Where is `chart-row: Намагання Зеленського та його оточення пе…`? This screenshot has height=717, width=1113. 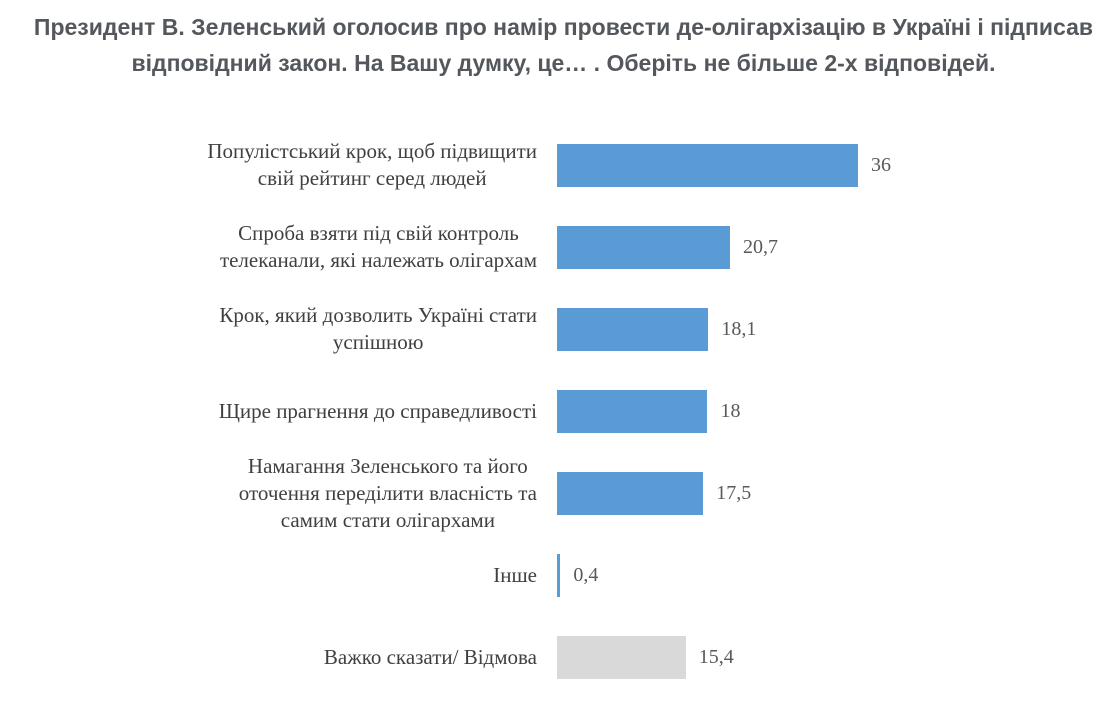 chart-row: Намагання Зеленського та його оточення пе… is located at coordinates (556, 493).